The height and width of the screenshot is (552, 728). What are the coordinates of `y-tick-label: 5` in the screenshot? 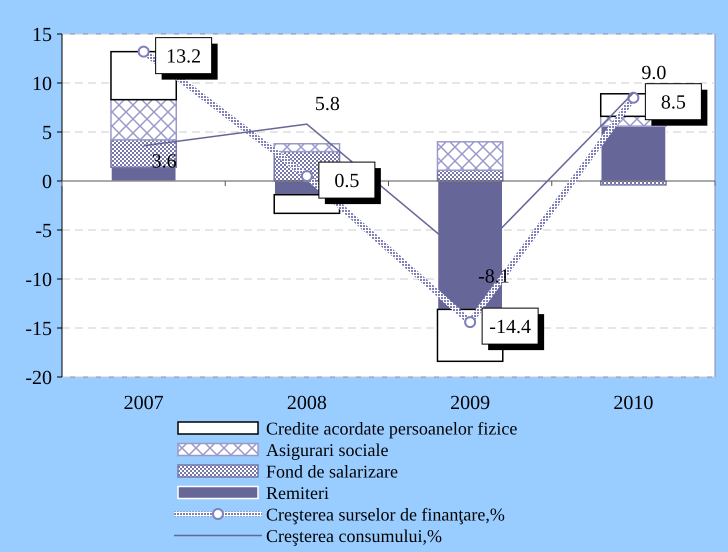 It's located at (47, 133).